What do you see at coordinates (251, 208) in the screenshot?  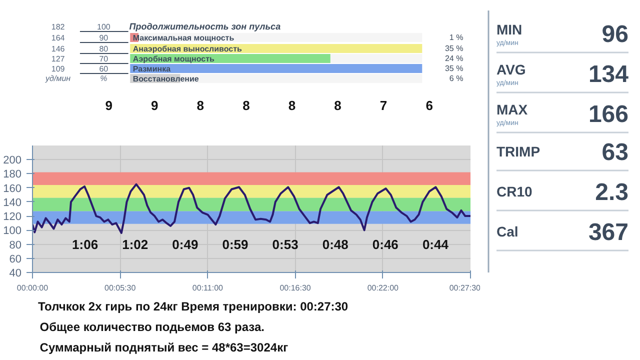 I see `line-series` at bounding box center [251, 208].